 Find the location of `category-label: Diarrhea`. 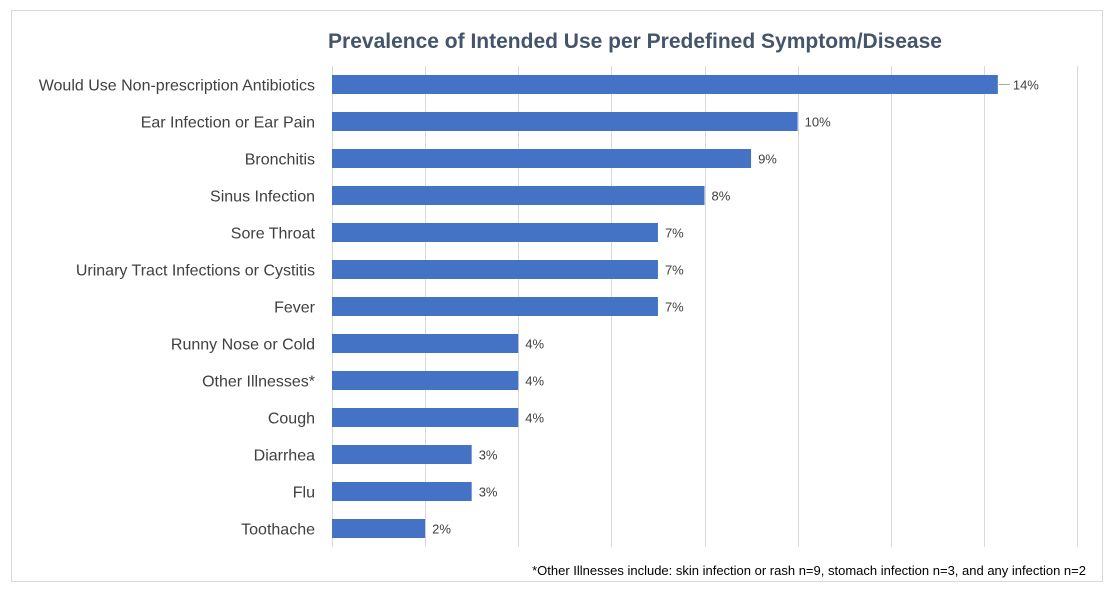

category-label: Diarrhea is located at coordinates (284, 456).